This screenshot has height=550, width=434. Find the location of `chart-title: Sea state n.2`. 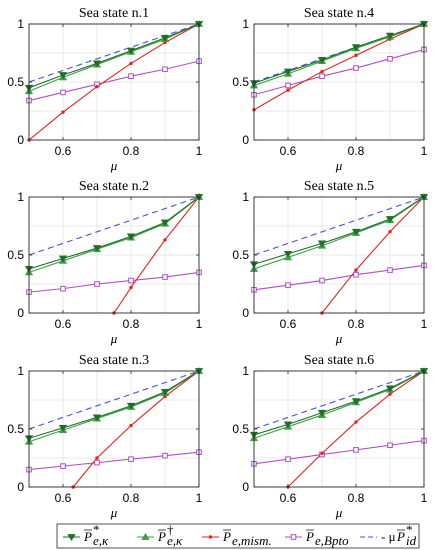

chart-title: Sea state n.2 is located at coordinates (114, 186).